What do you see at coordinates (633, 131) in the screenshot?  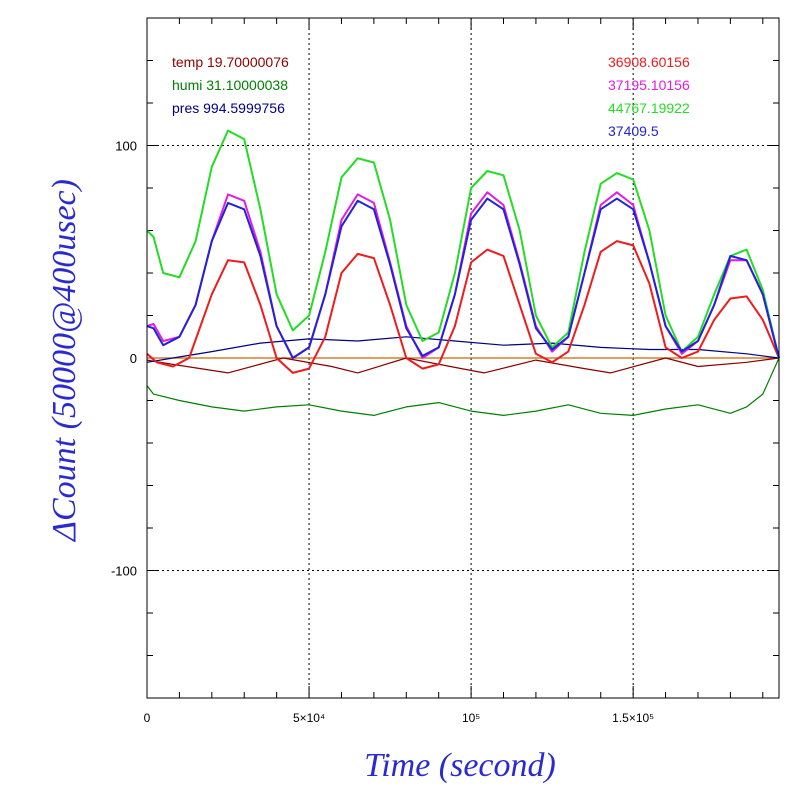 I see `legend-right-entry: 37409.5` at bounding box center [633, 131].